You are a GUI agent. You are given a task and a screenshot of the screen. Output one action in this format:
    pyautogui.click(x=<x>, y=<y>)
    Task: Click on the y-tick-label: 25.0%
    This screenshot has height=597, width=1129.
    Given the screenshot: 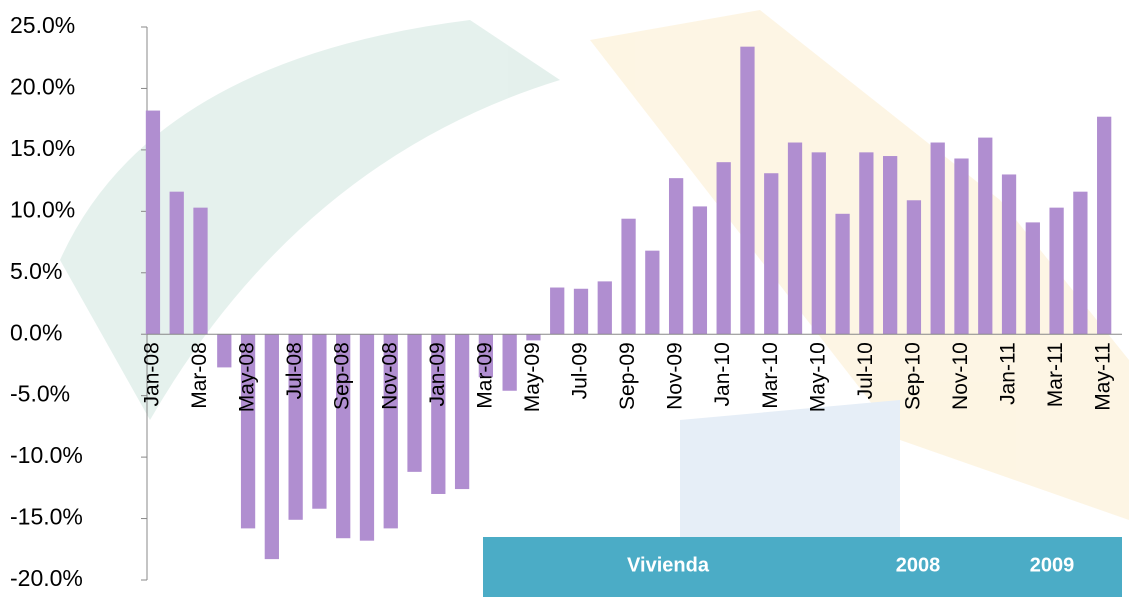 What is the action you would take?
    pyautogui.click(x=42, y=25)
    